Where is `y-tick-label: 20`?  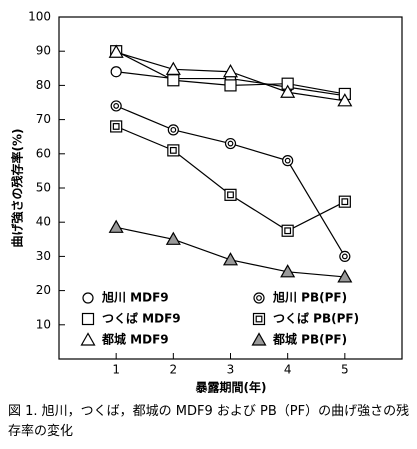 y-tick-label: 20 is located at coordinates (43, 290).